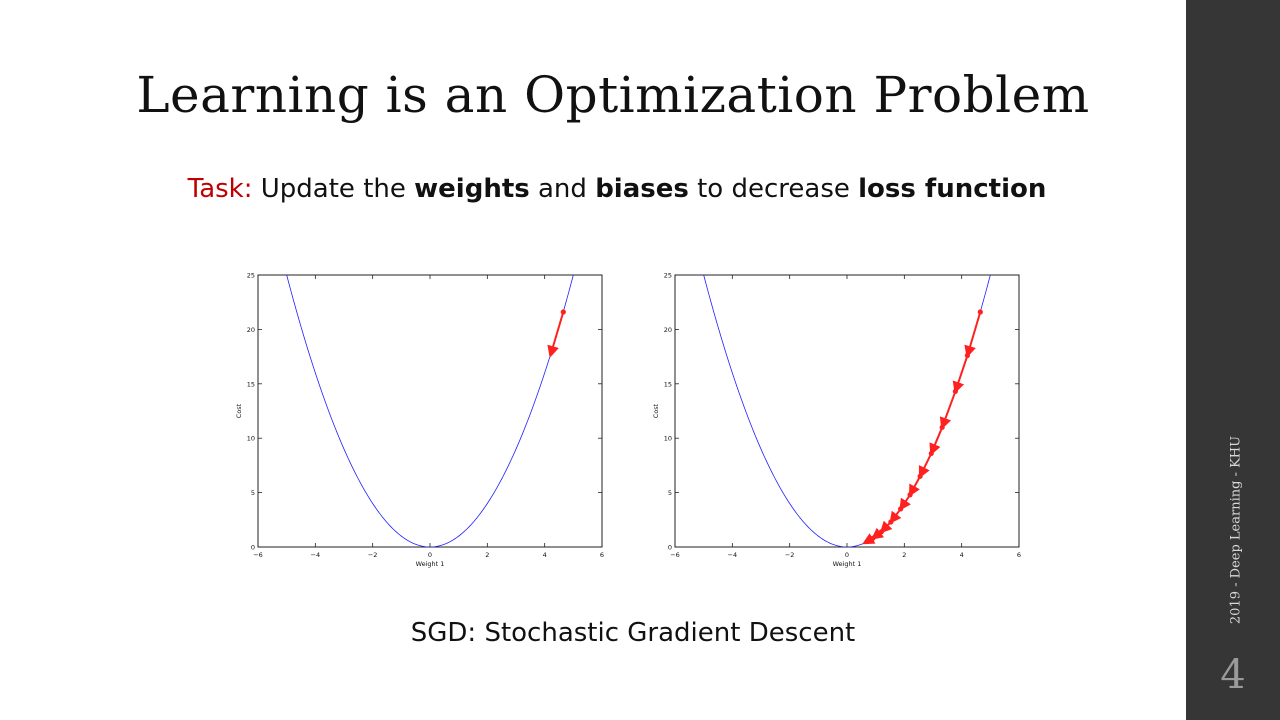 The height and width of the screenshot is (720, 1280). I want to click on caption: SGD: Stochastic Gradient Descent, so click(633, 633).